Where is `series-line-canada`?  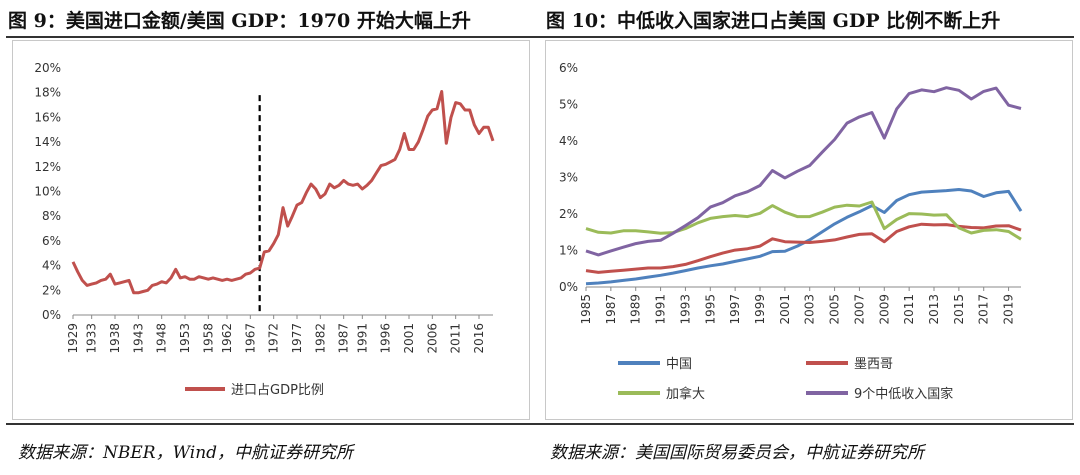
series-line-canada is located at coordinates (803, 220).